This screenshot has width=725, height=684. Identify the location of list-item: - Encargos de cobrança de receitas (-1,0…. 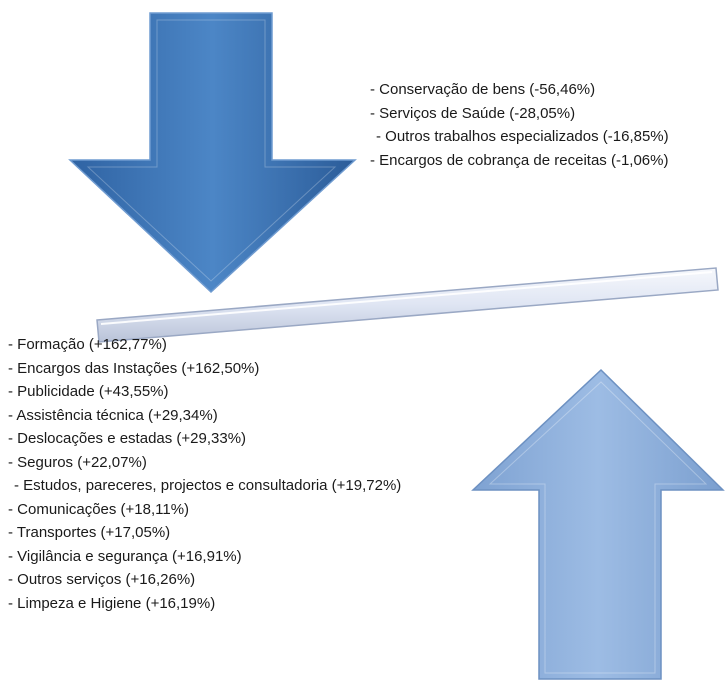
(519, 160).